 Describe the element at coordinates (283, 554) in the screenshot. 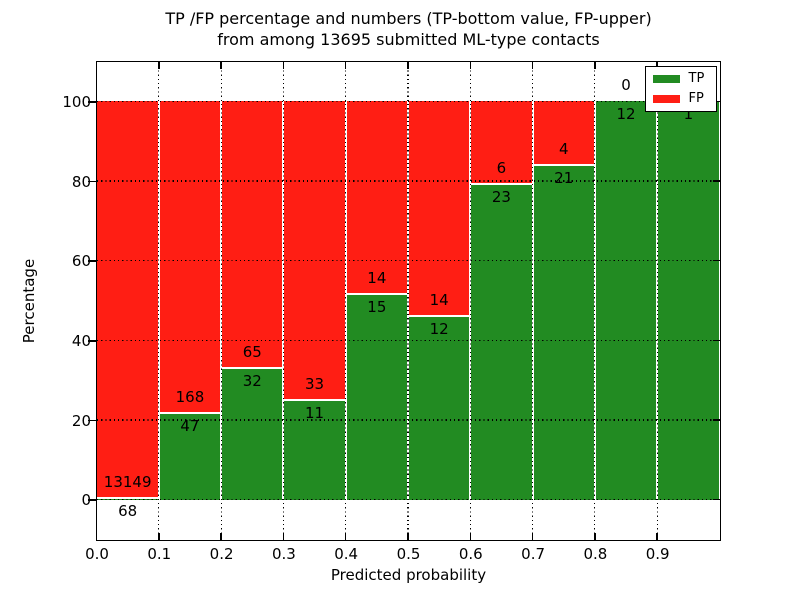

I see `x-tick-label: 0.3` at that location.